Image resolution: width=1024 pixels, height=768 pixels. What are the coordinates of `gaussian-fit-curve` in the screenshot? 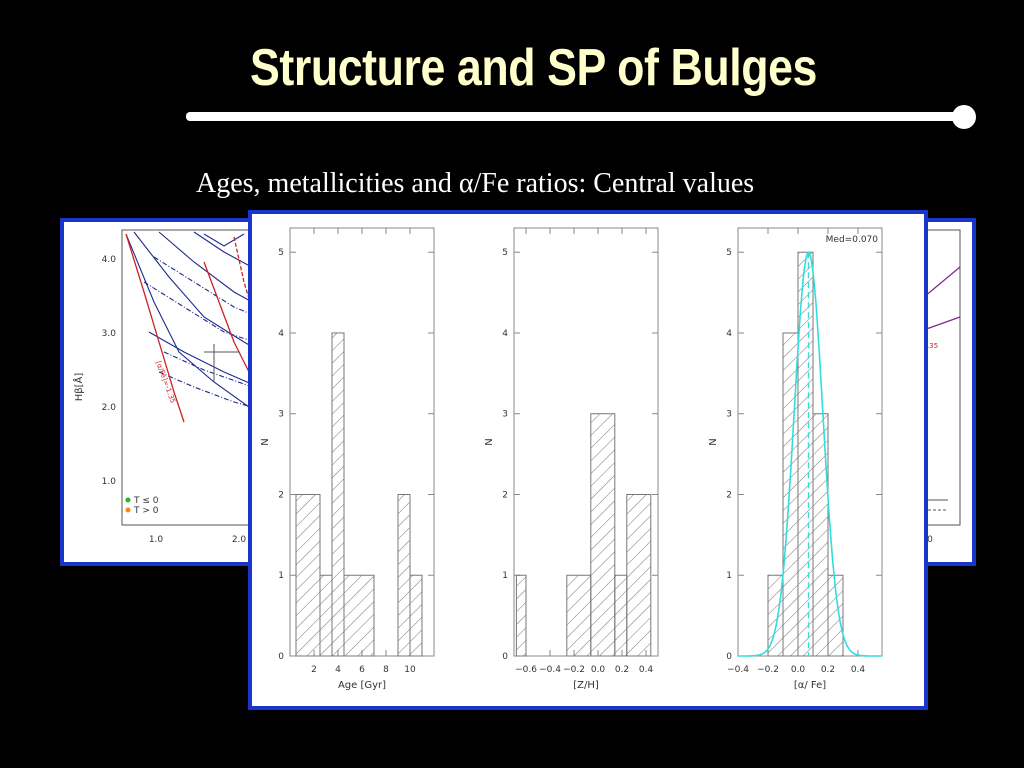 It's located at (810, 454).